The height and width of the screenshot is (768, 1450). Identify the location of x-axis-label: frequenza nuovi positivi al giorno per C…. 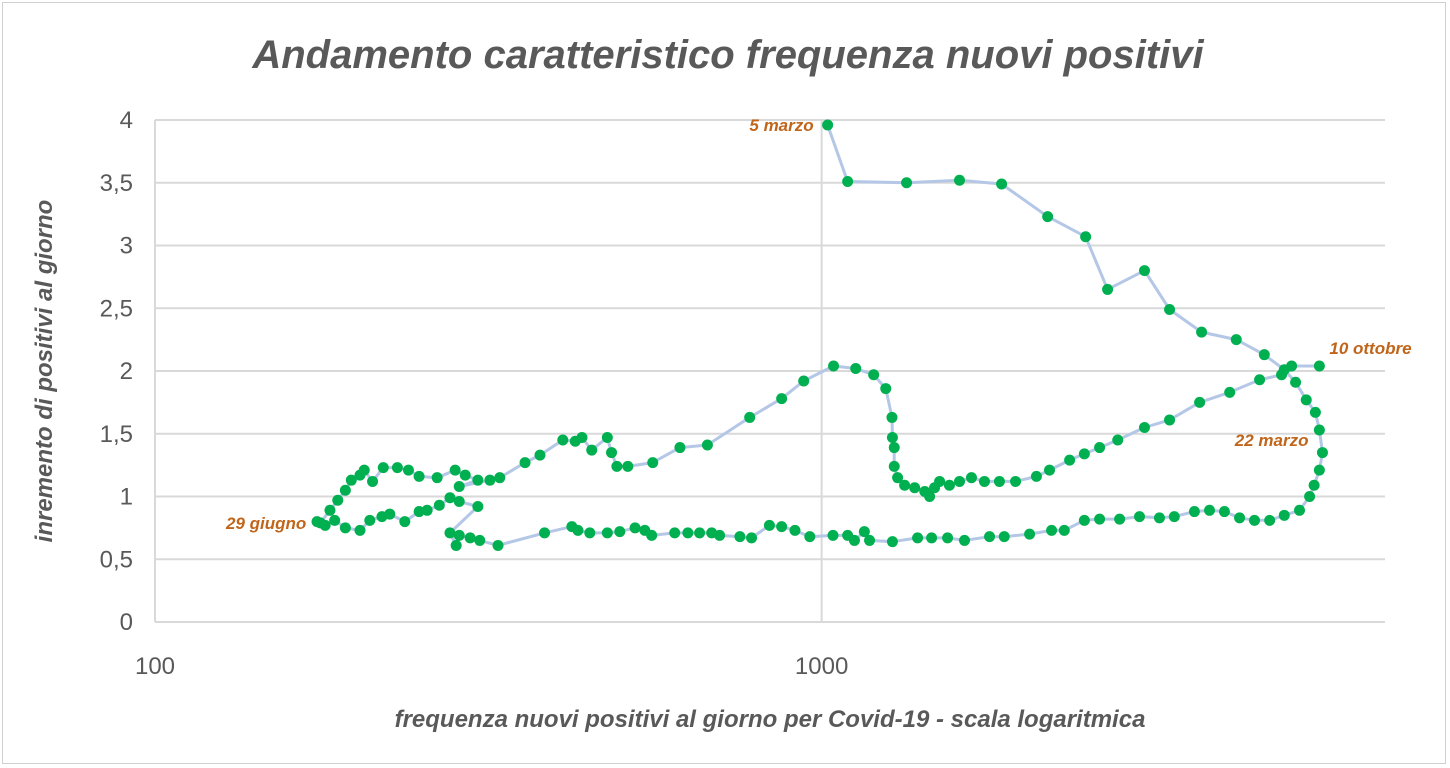
(770, 719).